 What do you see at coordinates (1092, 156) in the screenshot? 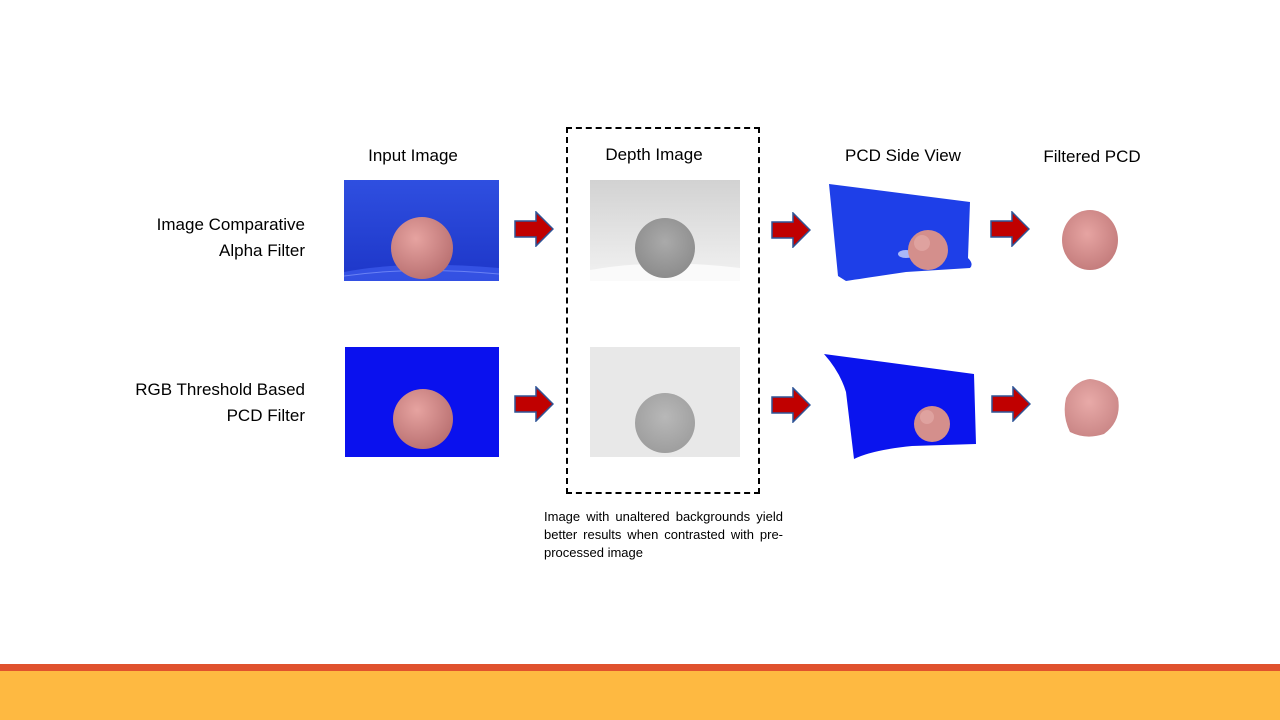
I see `header-filtered-pcd: Filtered PCD` at bounding box center [1092, 156].